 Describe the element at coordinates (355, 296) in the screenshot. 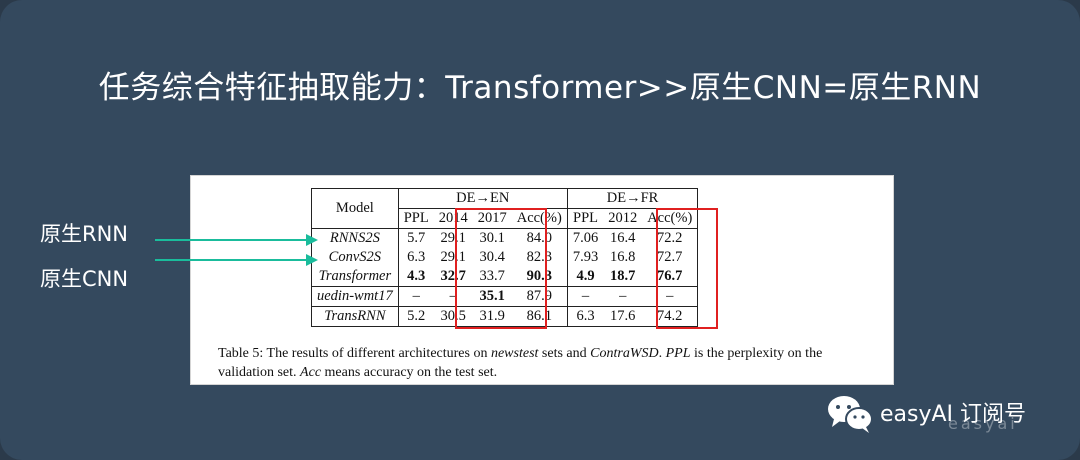

I see `model-name: uedin-wmt17` at that location.